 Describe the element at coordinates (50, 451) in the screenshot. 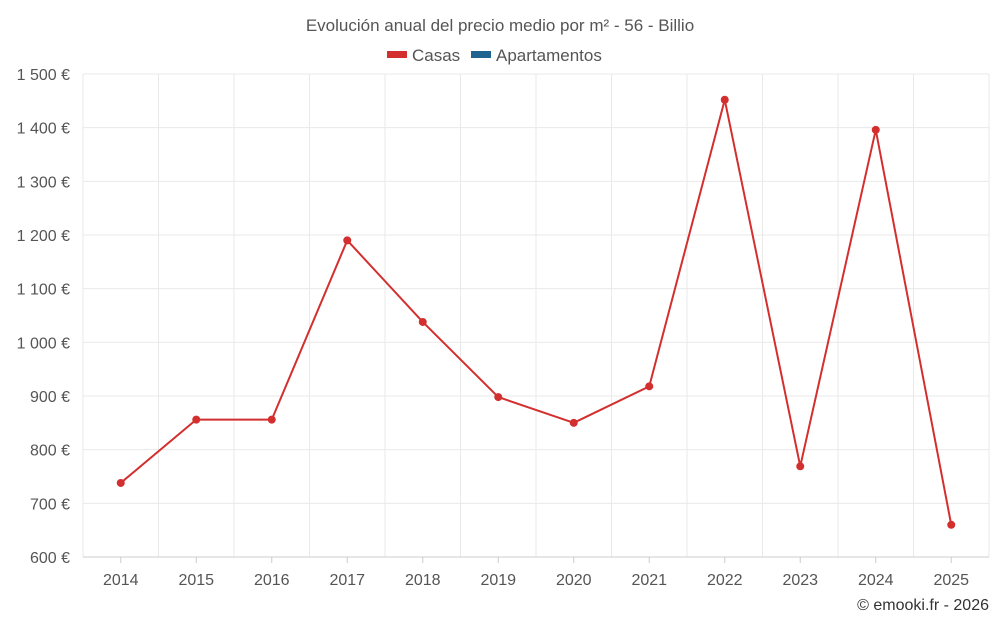

I see `y-tick-label: 800 €` at that location.